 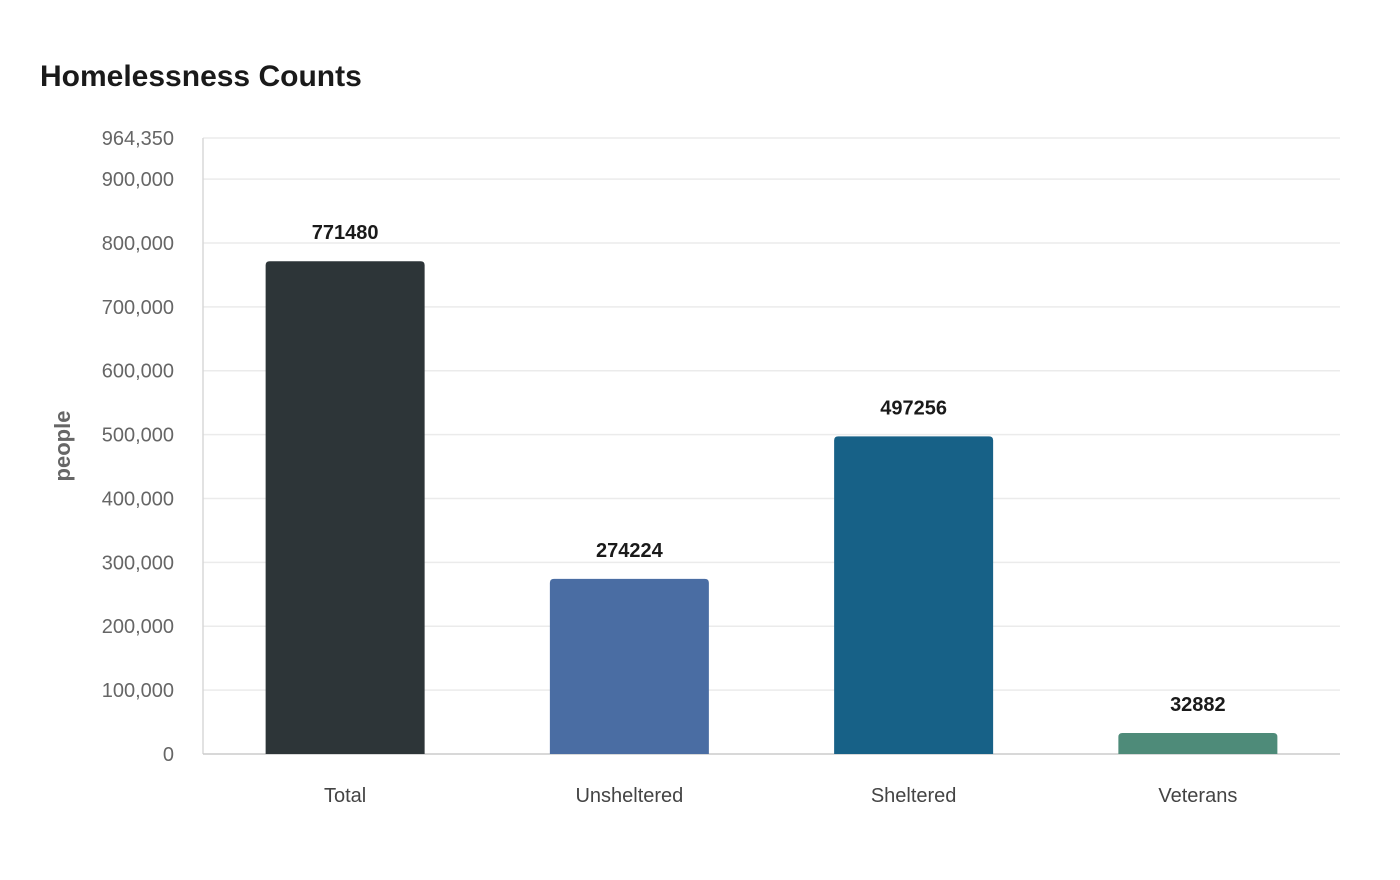 I want to click on x-tick-label-sheltered: Sheltered, so click(x=914, y=796).